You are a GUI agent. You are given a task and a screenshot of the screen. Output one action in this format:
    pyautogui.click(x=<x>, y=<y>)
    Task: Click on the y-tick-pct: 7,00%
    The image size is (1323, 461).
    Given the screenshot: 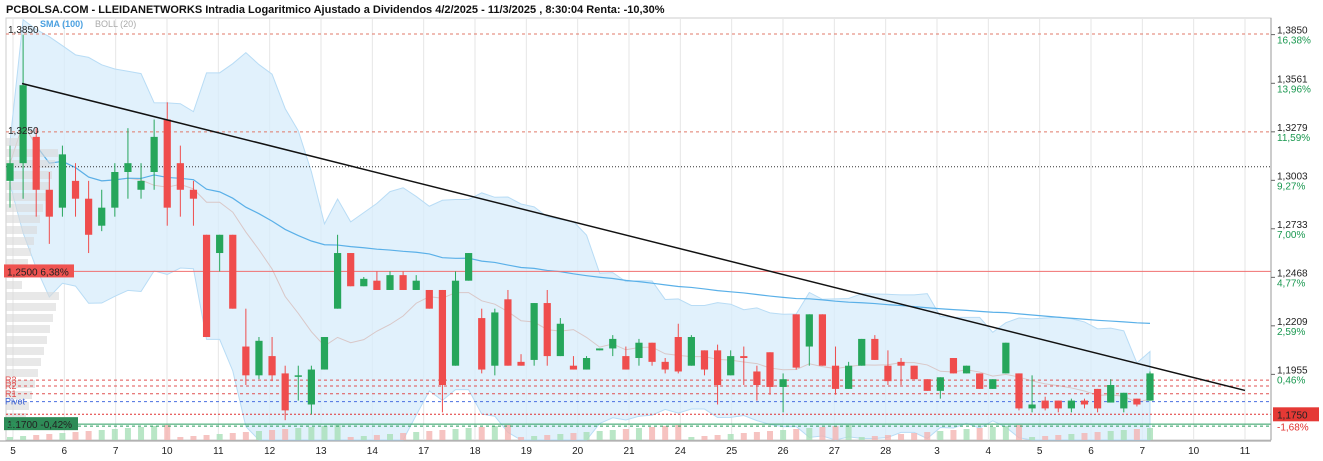 What is the action you would take?
    pyautogui.click(x=1291, y=235)
    